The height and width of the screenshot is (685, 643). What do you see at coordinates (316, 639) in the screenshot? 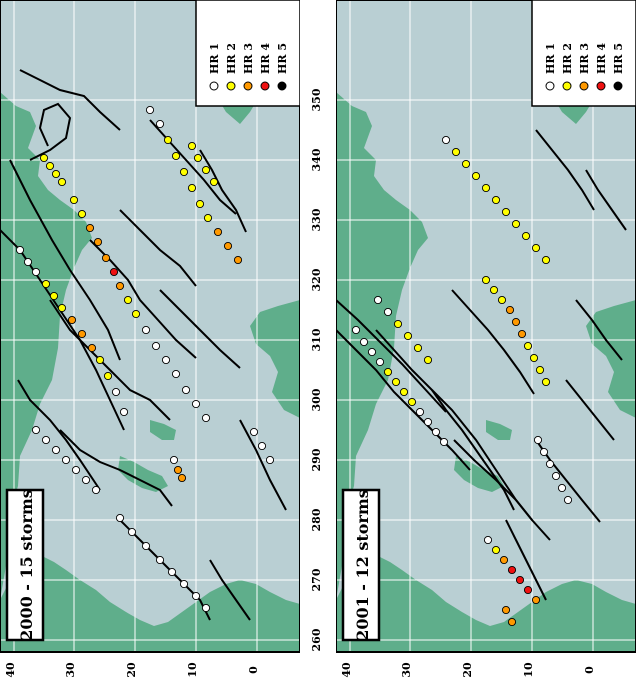
I see `lon-tick-260: 260` at bounding box center [316, 639].